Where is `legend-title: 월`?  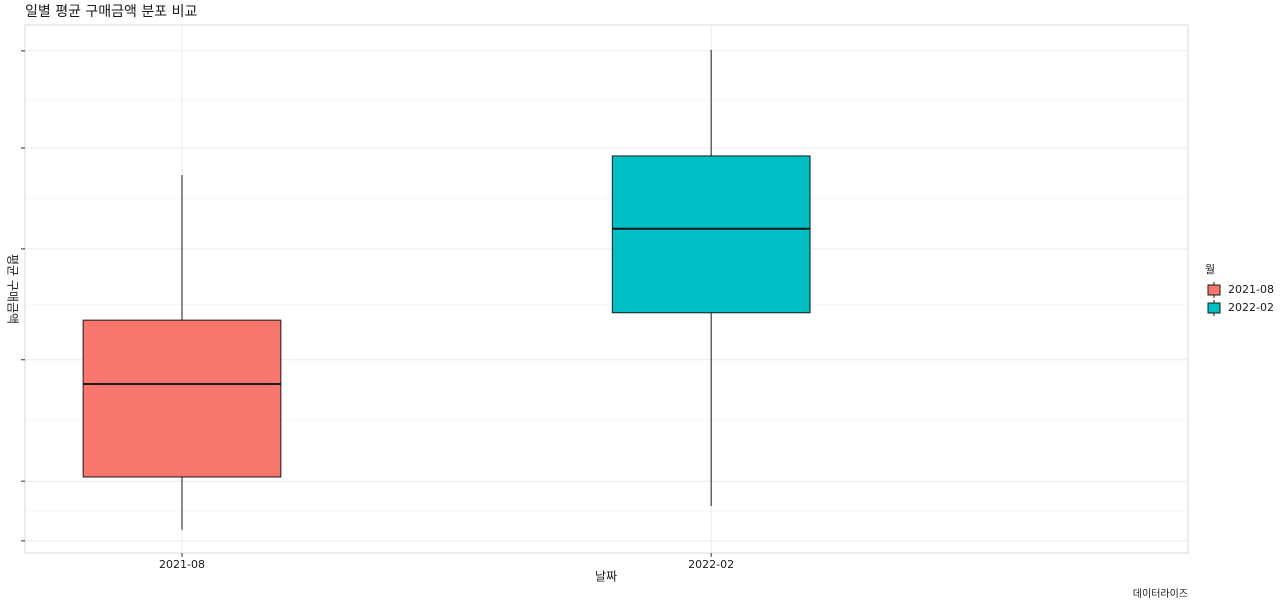
legend-title: 월 is located at coordinates (1210, 269).